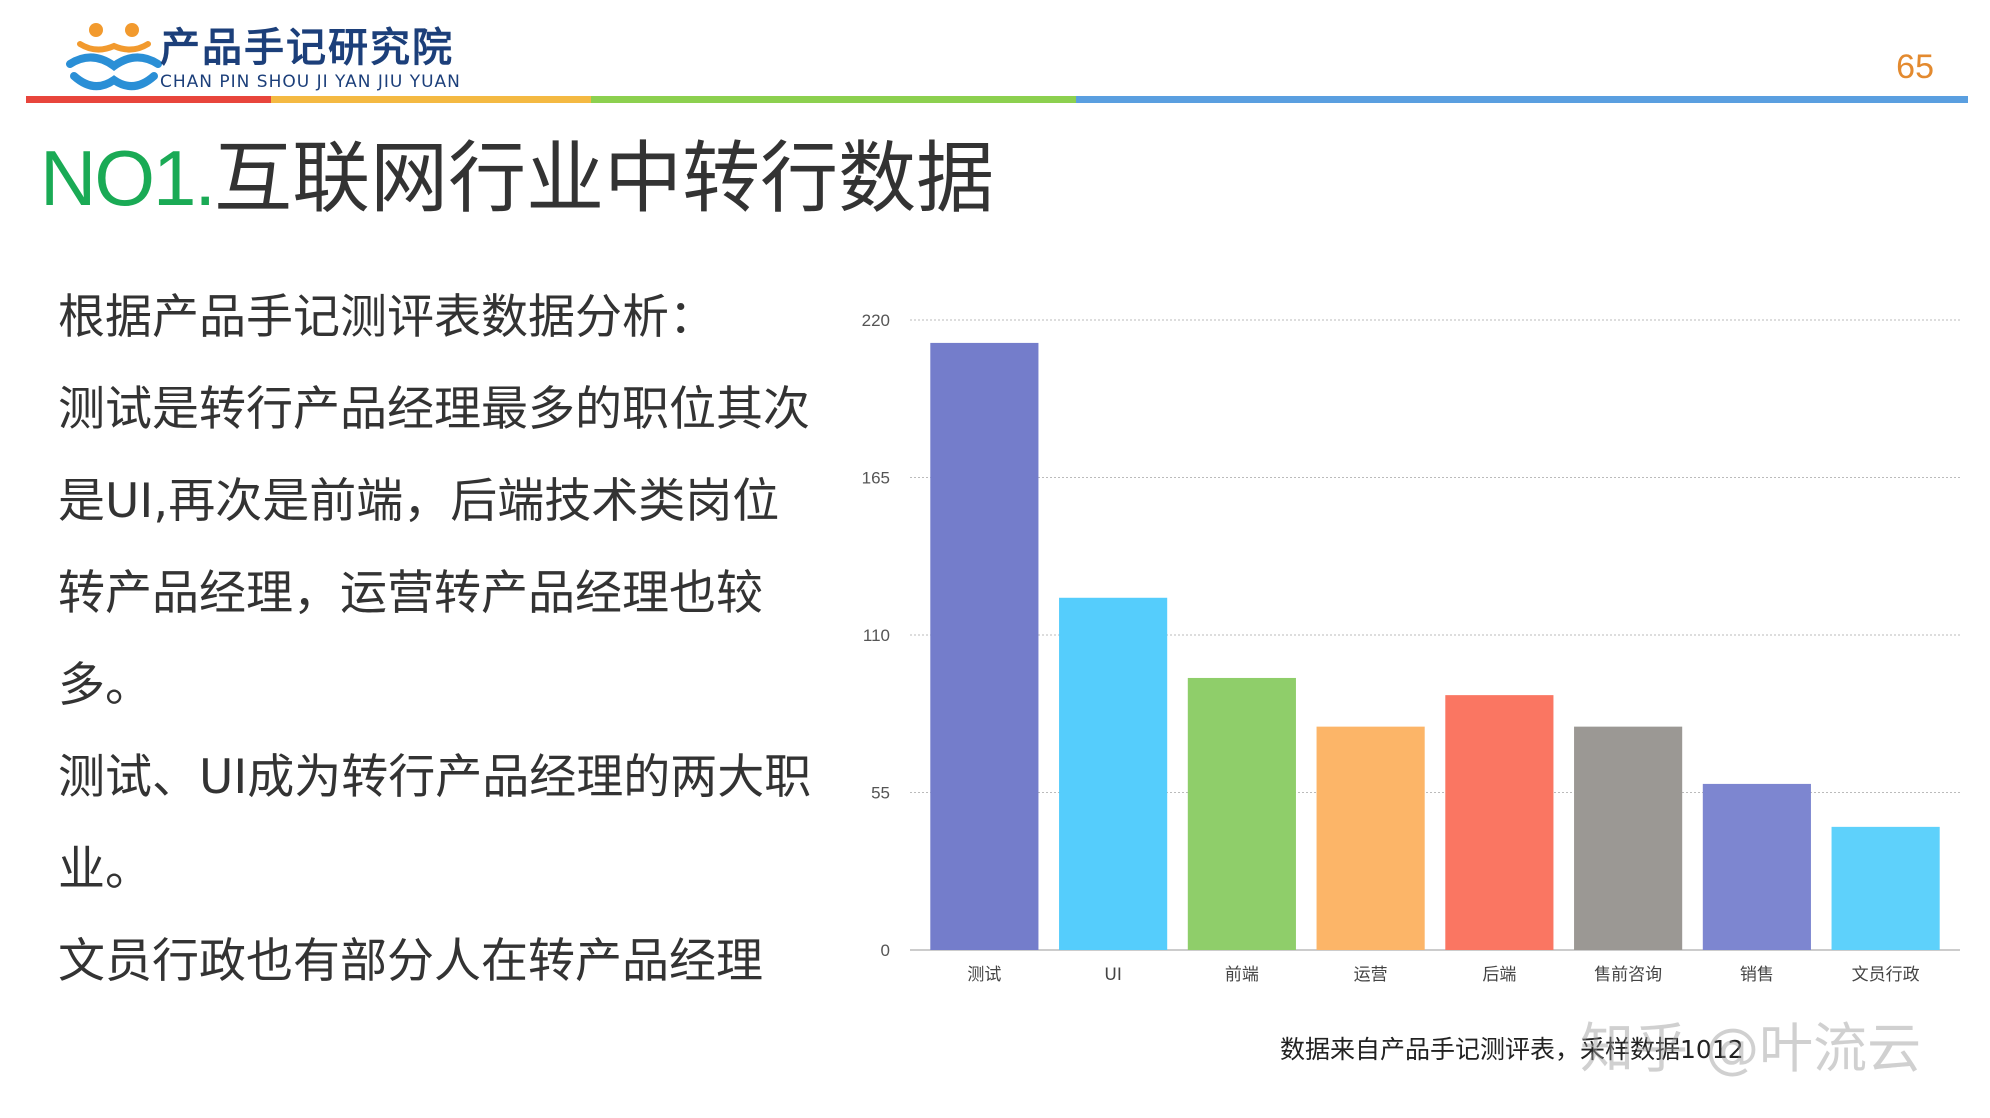  I want to click on slide-title-prefix: NO1., so click(128, 178).